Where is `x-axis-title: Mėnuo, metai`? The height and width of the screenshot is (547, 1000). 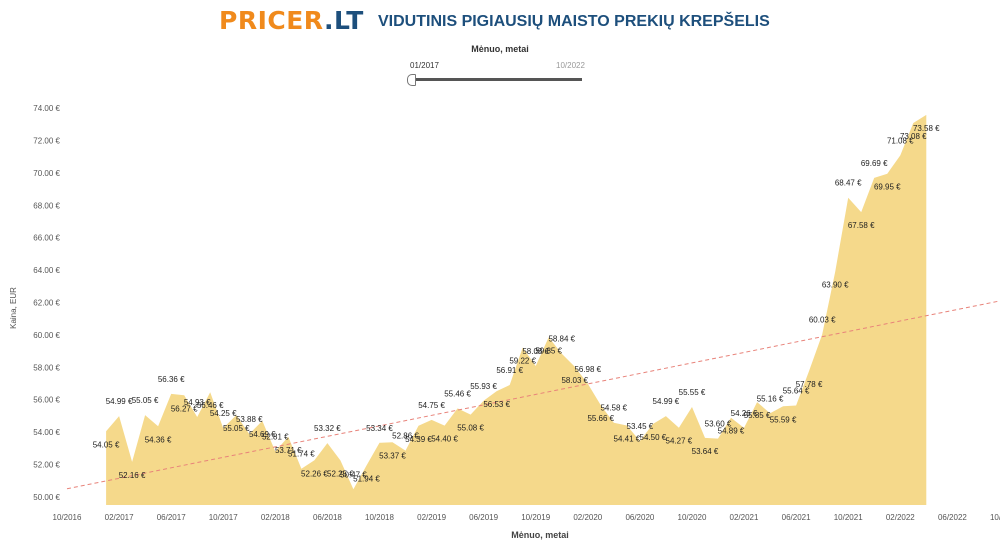 x-axis-title: Mėnuo, metai is located at coordinates (540, 535).